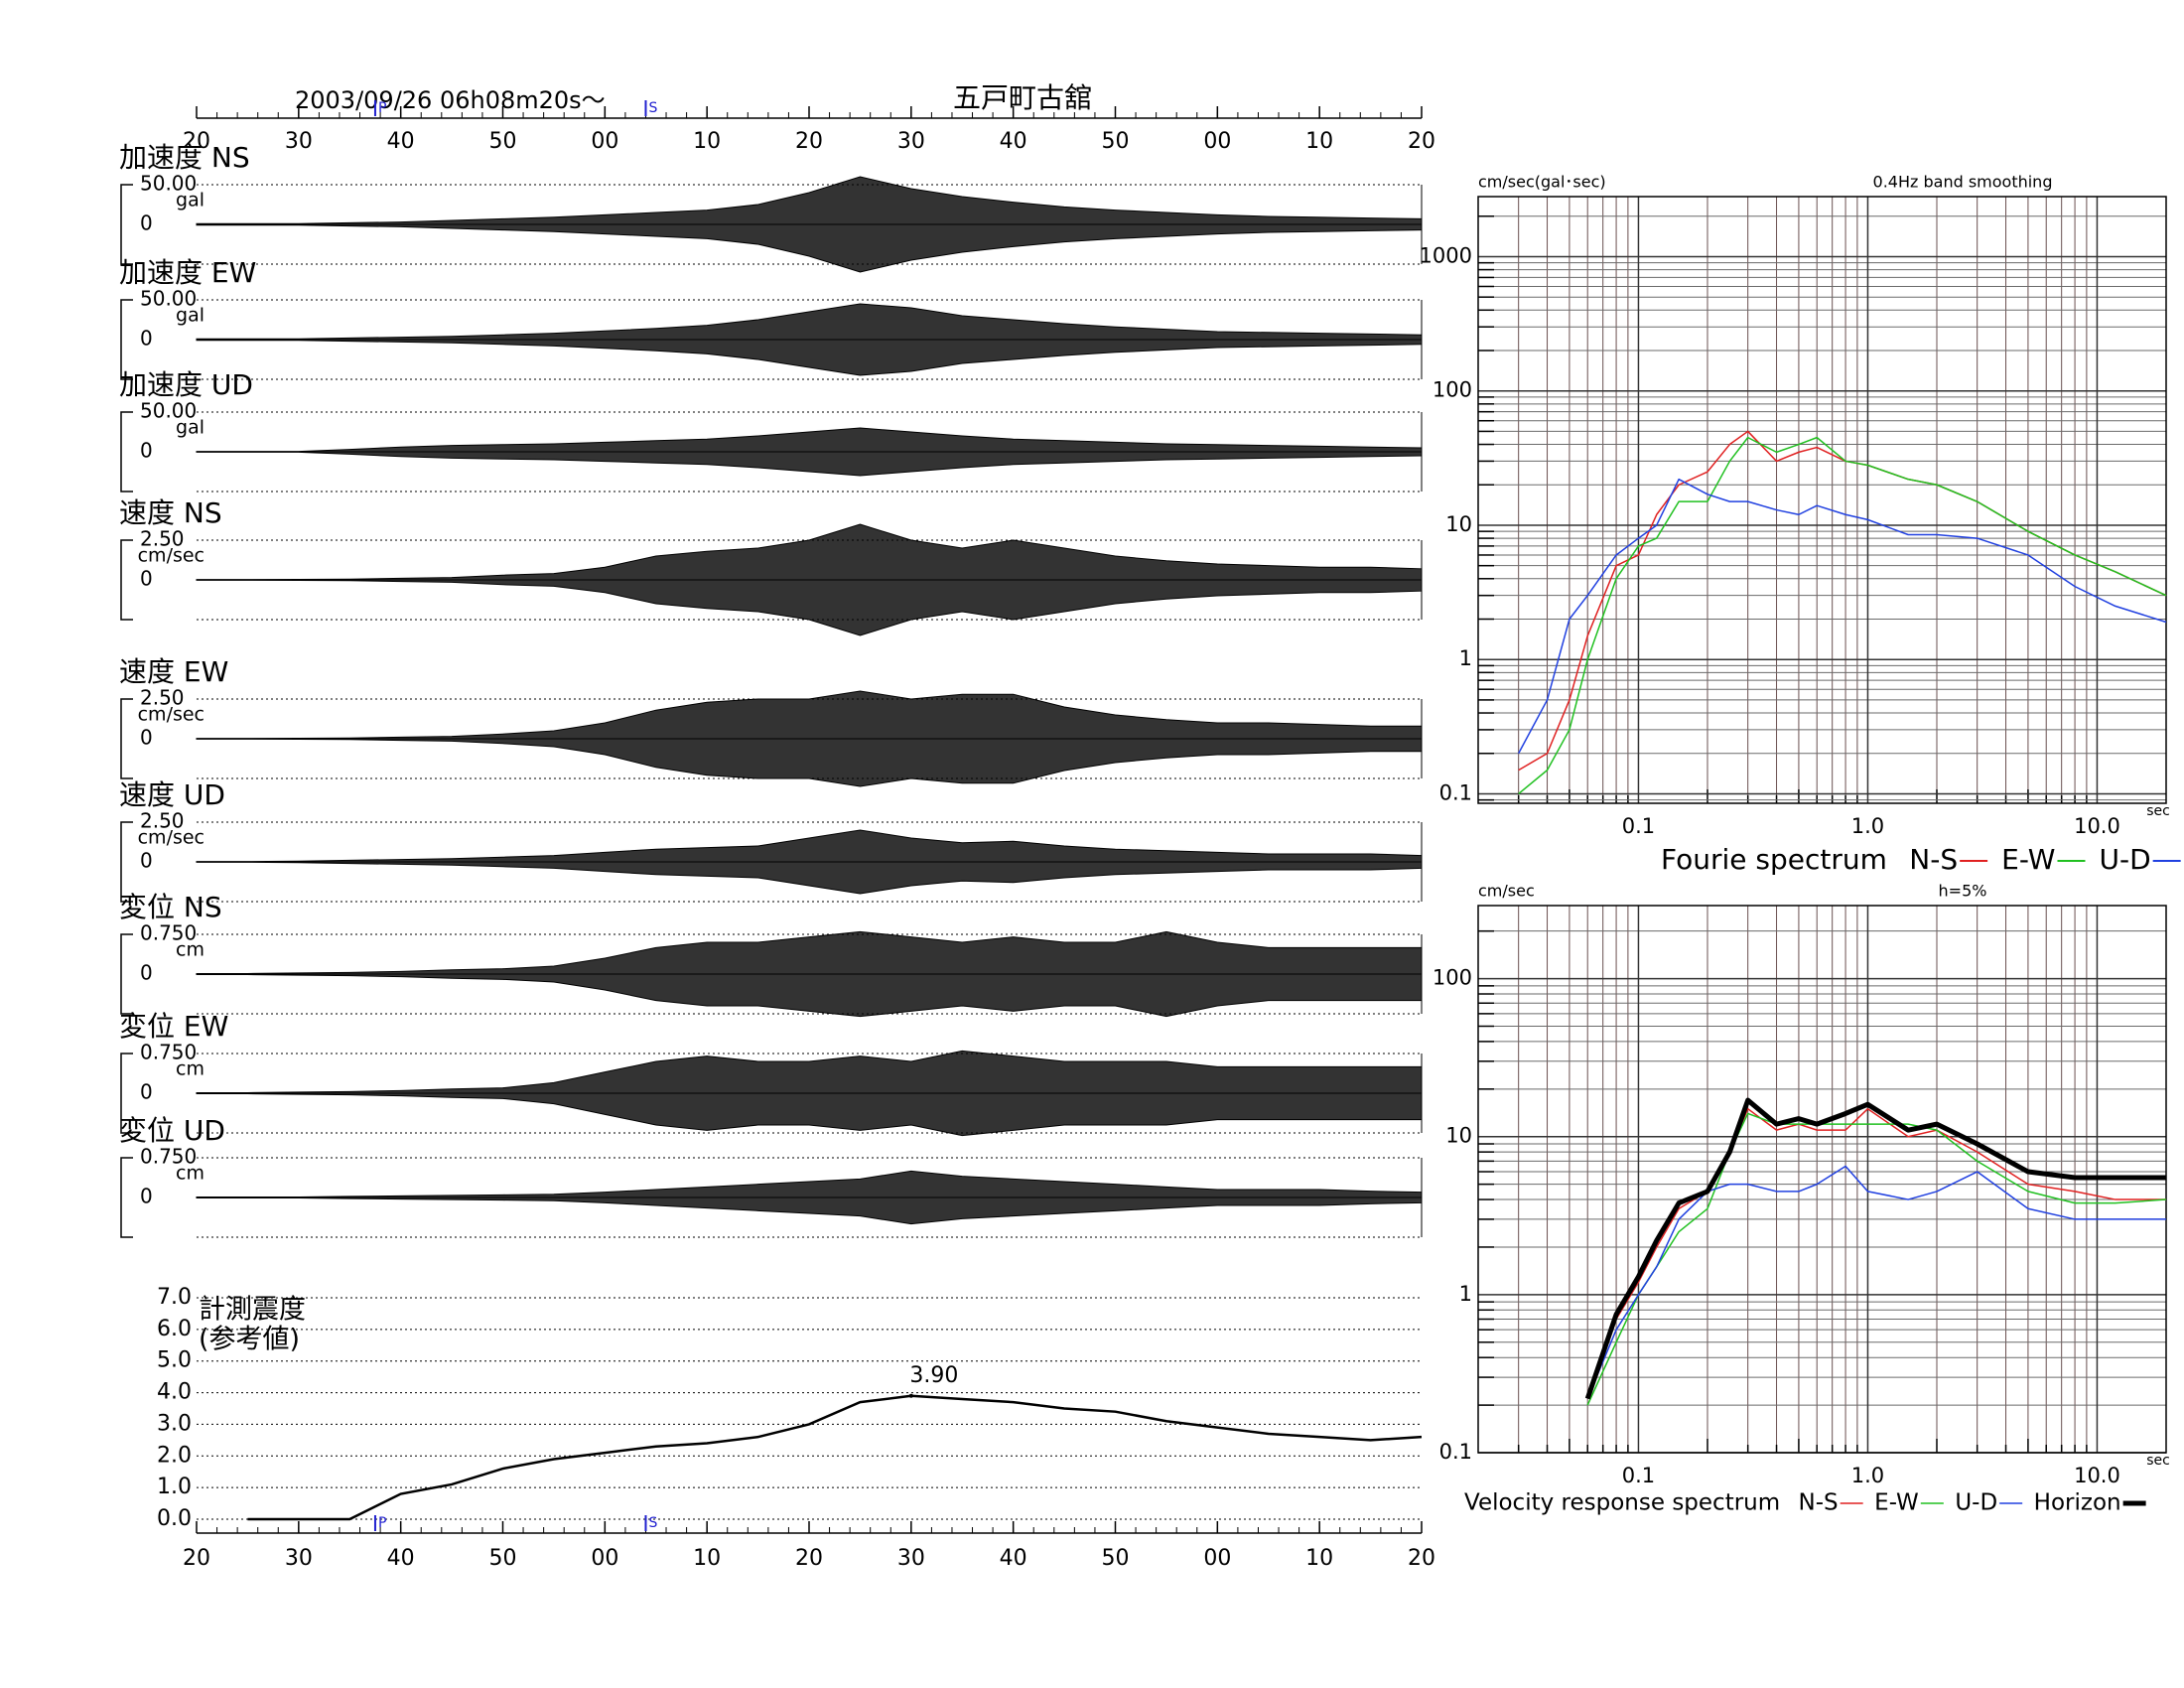  Describe the element at coordinates (174, 1392) in the screenshot. I see `y-tick-label: 4.0` at that location.